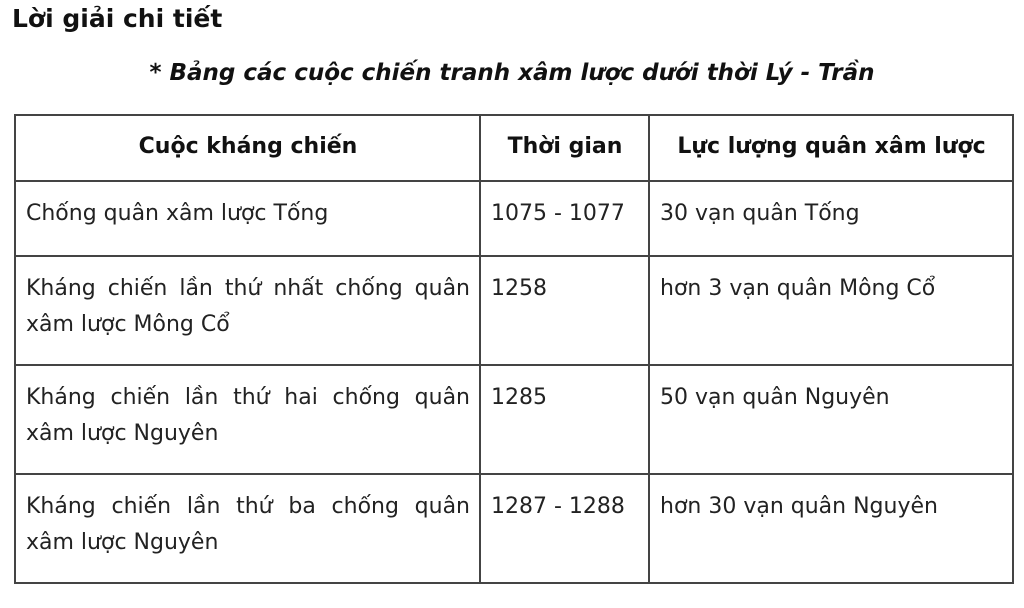  Describe the element at coordinates (117, 18) in the screenshot. I see `section-heading: Lời giải chi tiết` at that location.